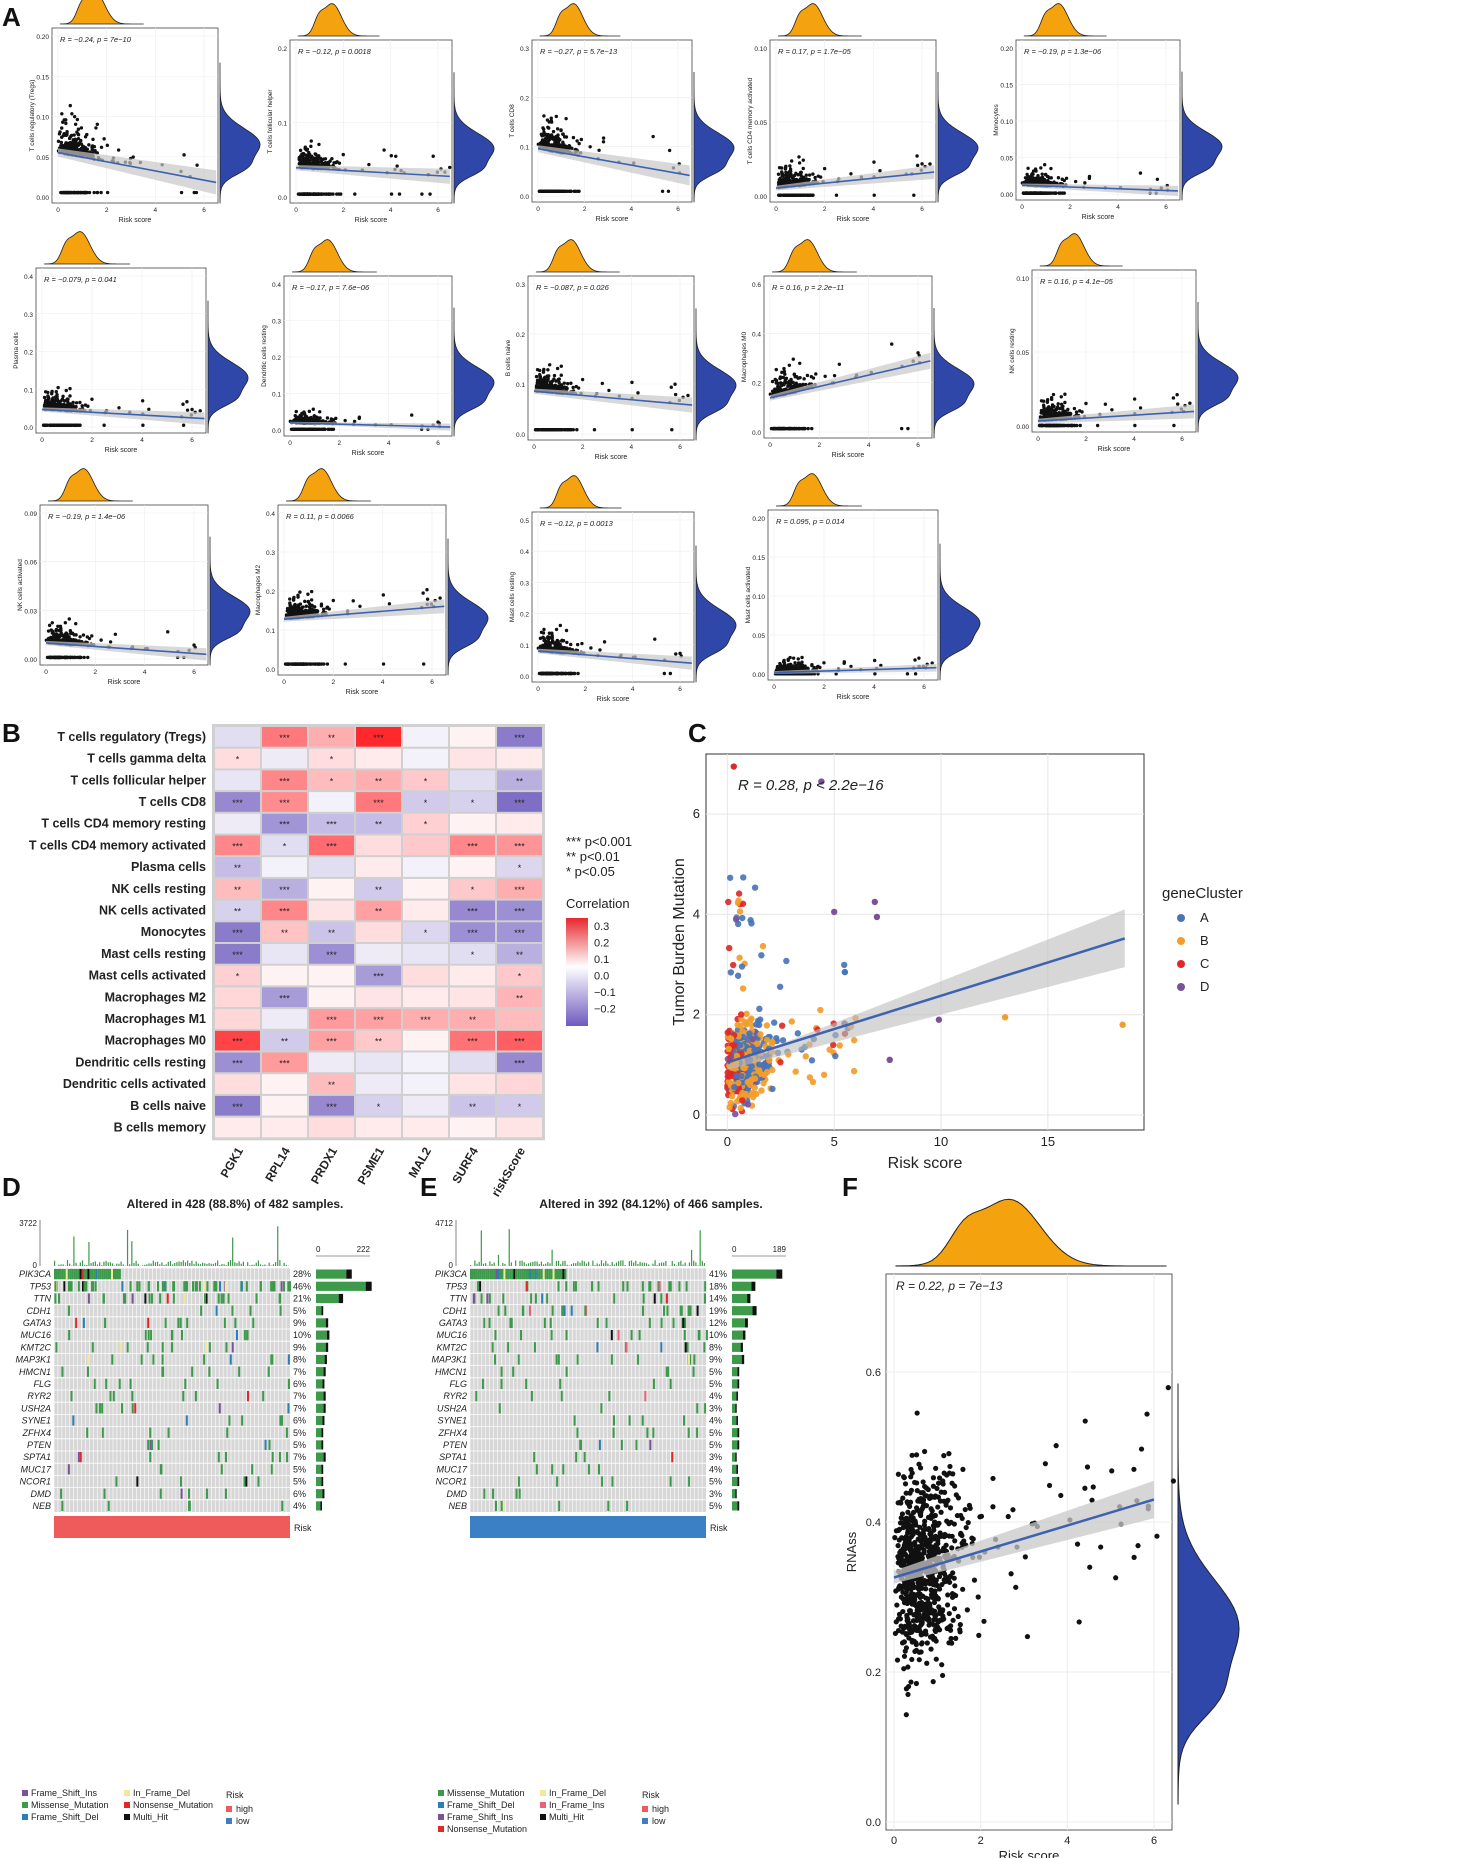 This screenshot has height=1858, width=1464. What do you see at coordinates (512, 597) in the screenshot?
I see `y-axis-label: Mast cells resting` at bounding box center [512, 597].